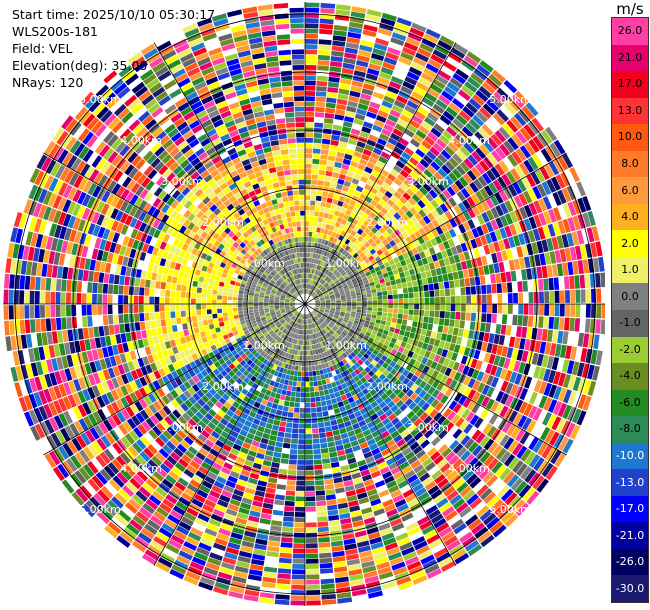 This screenshot has width=650, height=610. What do you see at coordinates (42, 48) in the screenshot?
I see `field-label: Field: VEL` at bounding box center [42, 48].